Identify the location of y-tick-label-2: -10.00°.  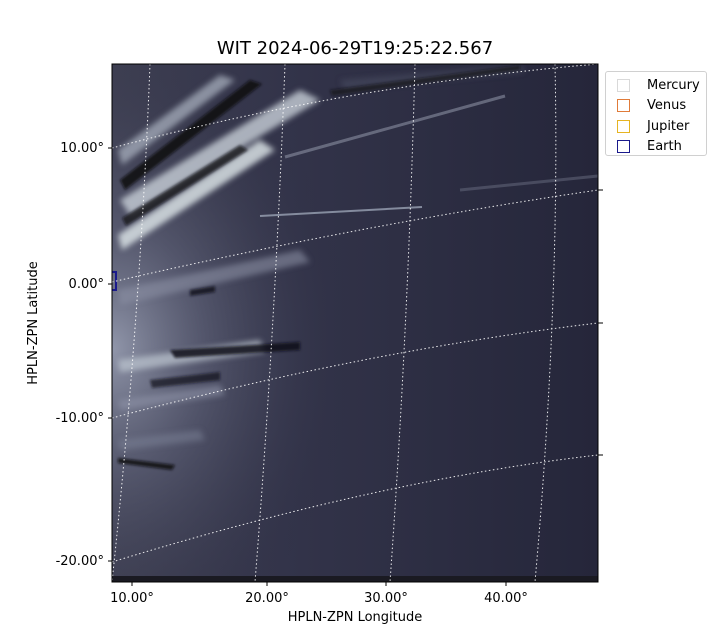
(80, 418).